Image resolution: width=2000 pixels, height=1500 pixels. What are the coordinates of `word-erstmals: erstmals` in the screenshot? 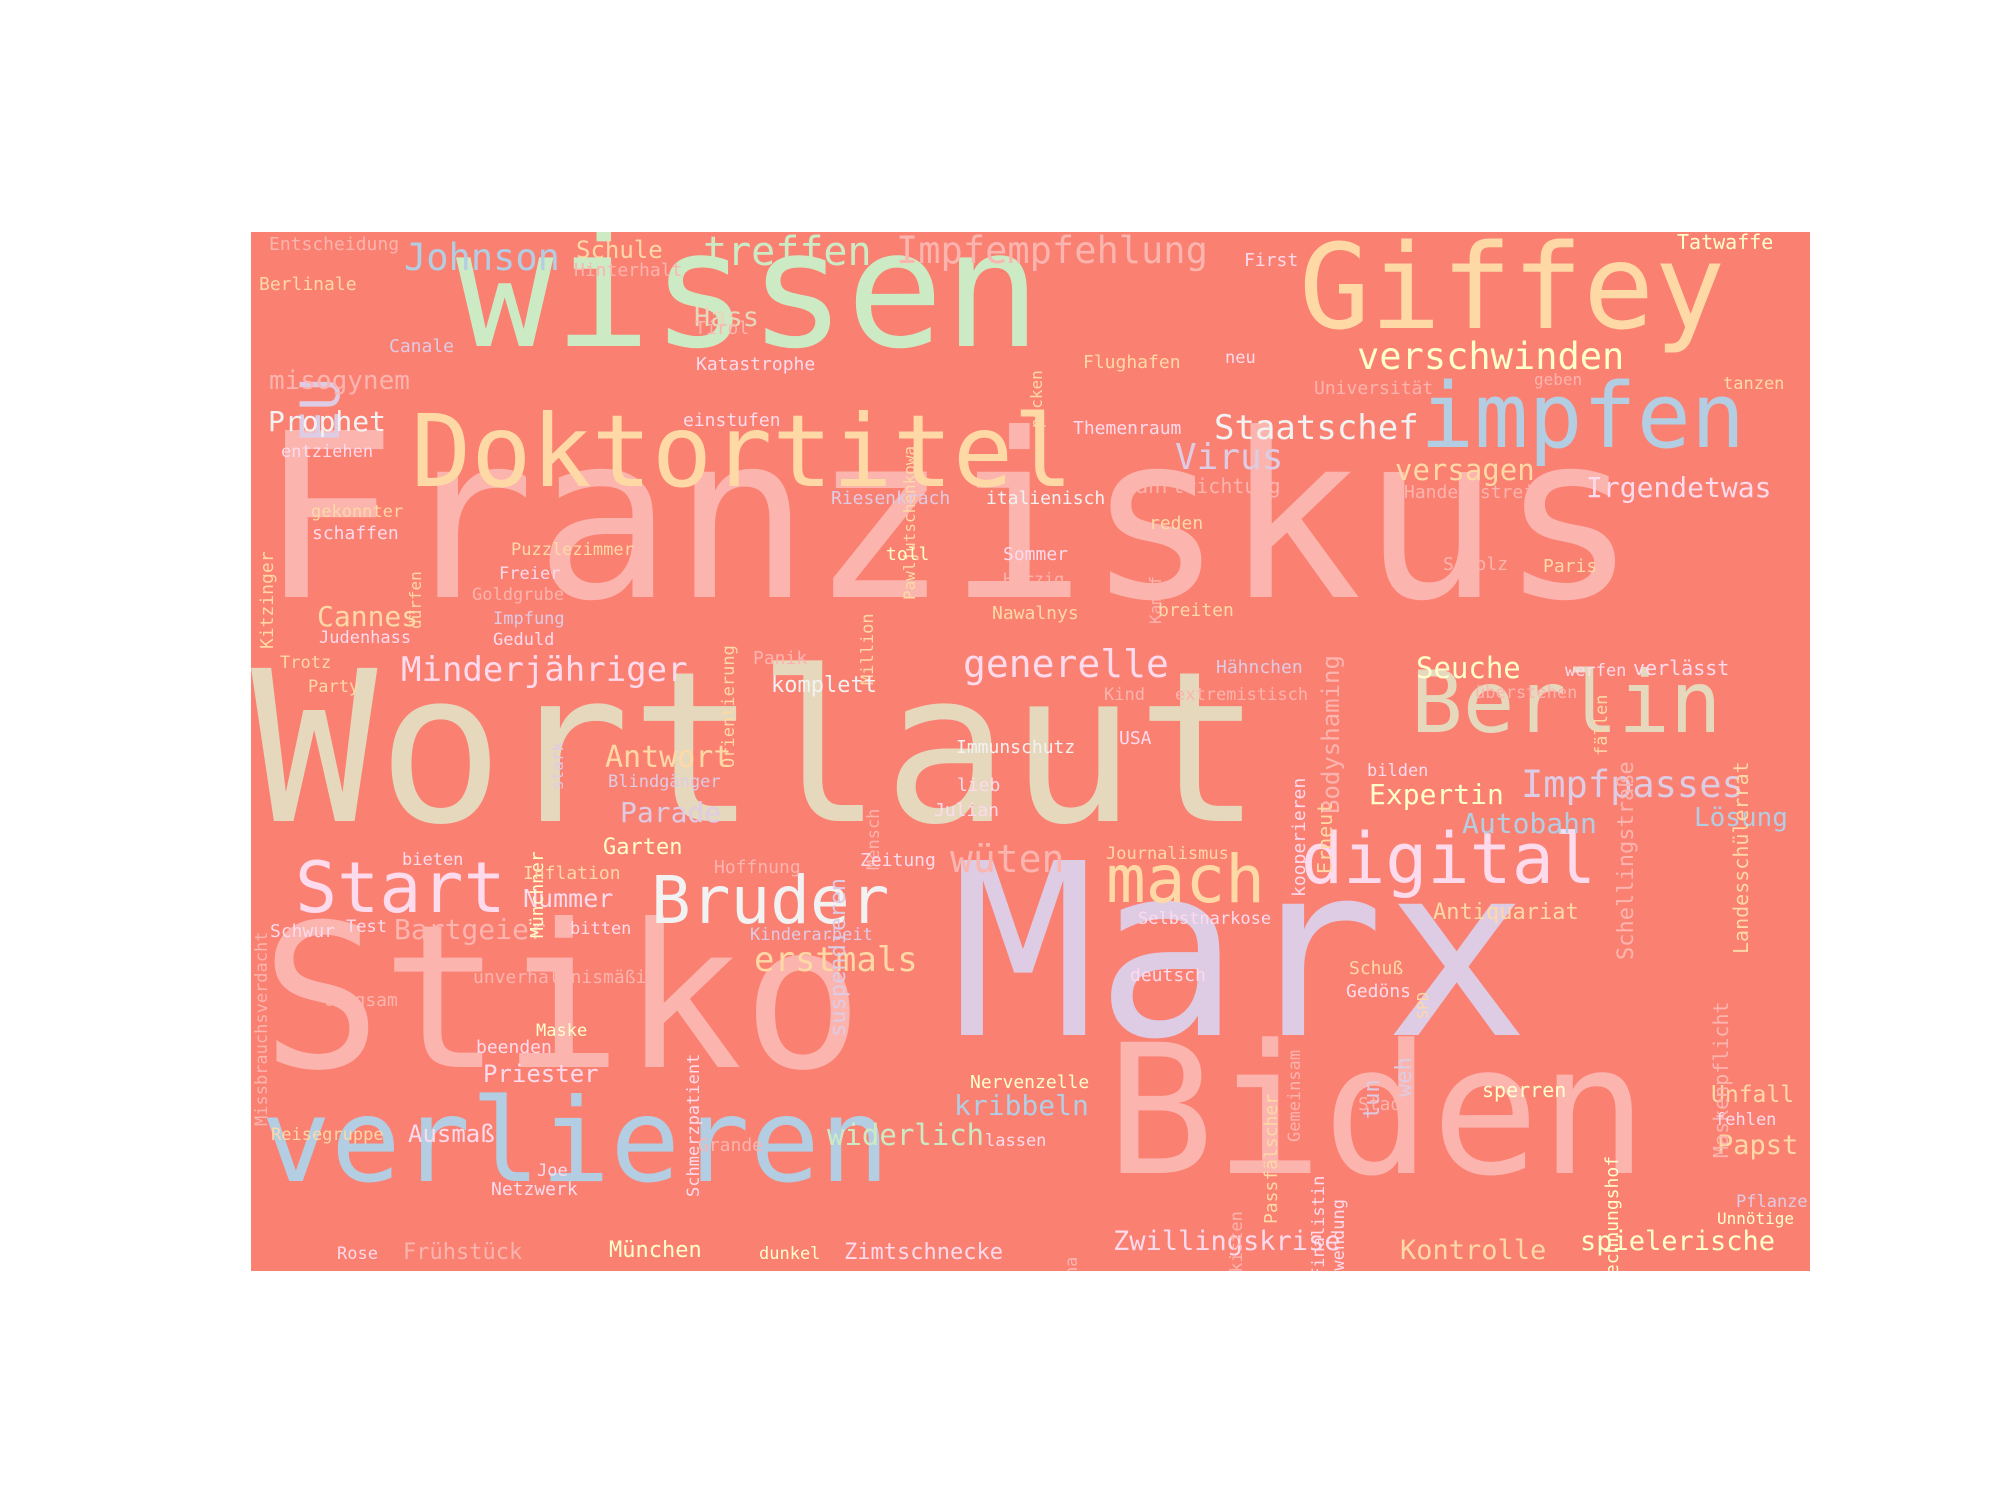 It's located at (836, 960).